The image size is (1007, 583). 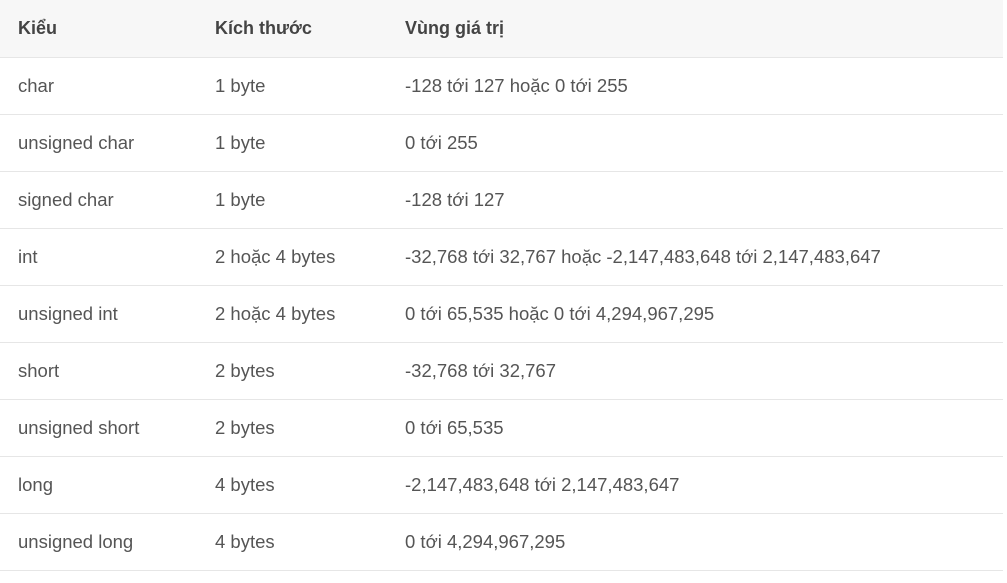 What do you see at coordinates (695, 485) in the screenshot?
I see `cell-range: -2,147,483,648 tới 2,147,483,647` at bounding box center [695, 485].